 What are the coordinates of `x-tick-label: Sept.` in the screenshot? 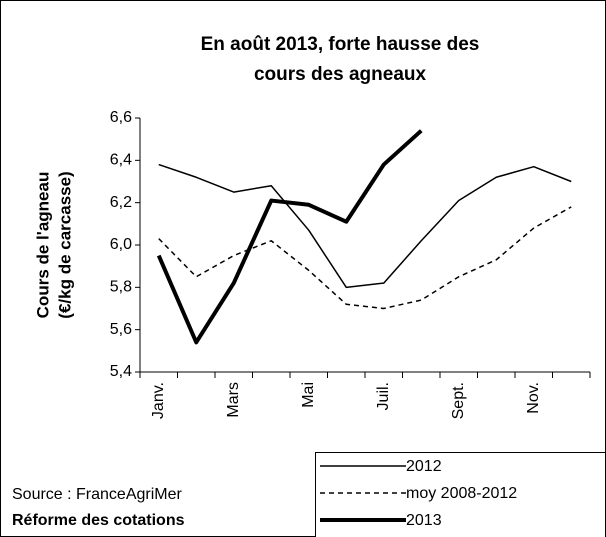 It's located at (458, 400).